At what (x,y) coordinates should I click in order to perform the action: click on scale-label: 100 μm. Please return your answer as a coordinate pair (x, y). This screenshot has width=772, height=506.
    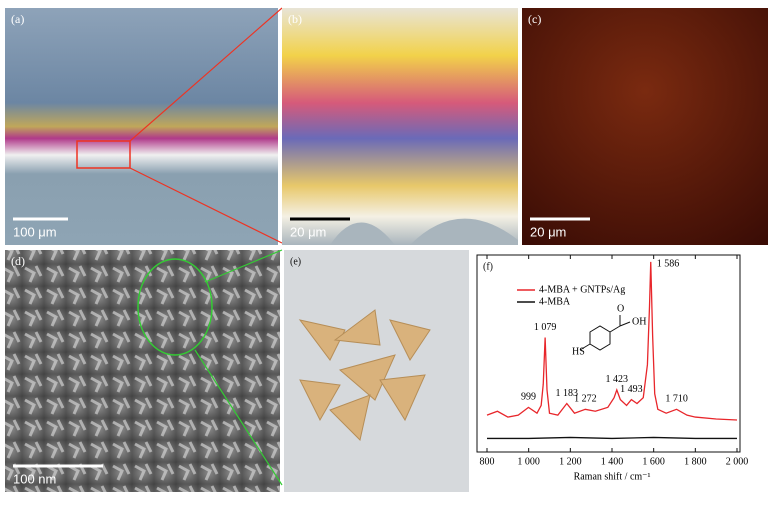
    Looking at the image, I should click on (35, 231).